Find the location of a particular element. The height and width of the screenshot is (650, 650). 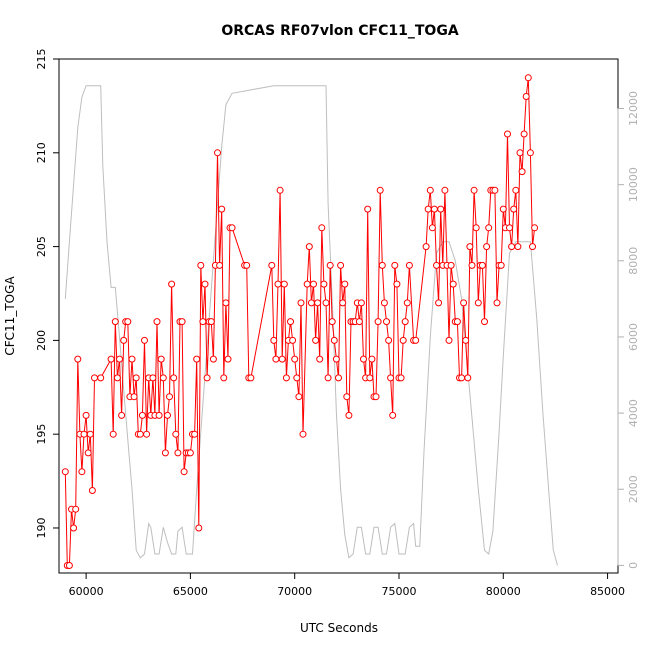

y-axis-label: CFC11_TOGA is located at coordinates (10, 316).